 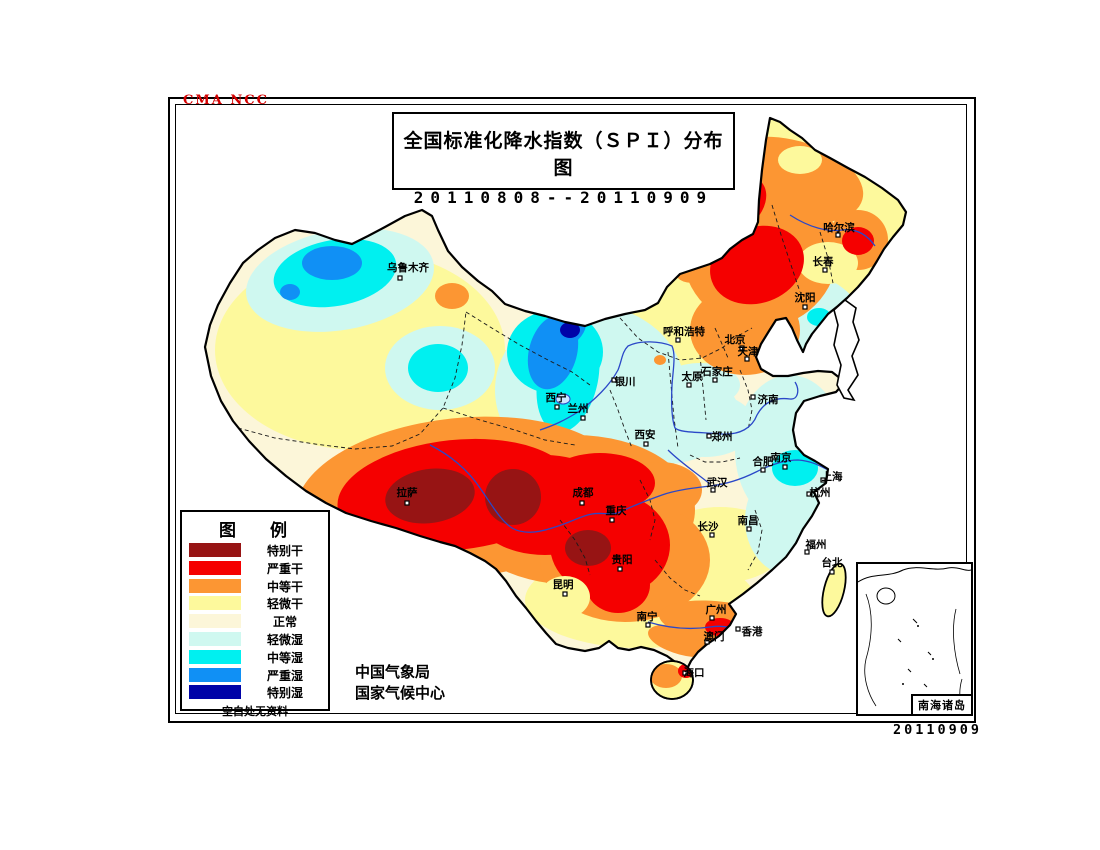 I want to click on legend-swatch-light-wet, so click(x=215, y=638).